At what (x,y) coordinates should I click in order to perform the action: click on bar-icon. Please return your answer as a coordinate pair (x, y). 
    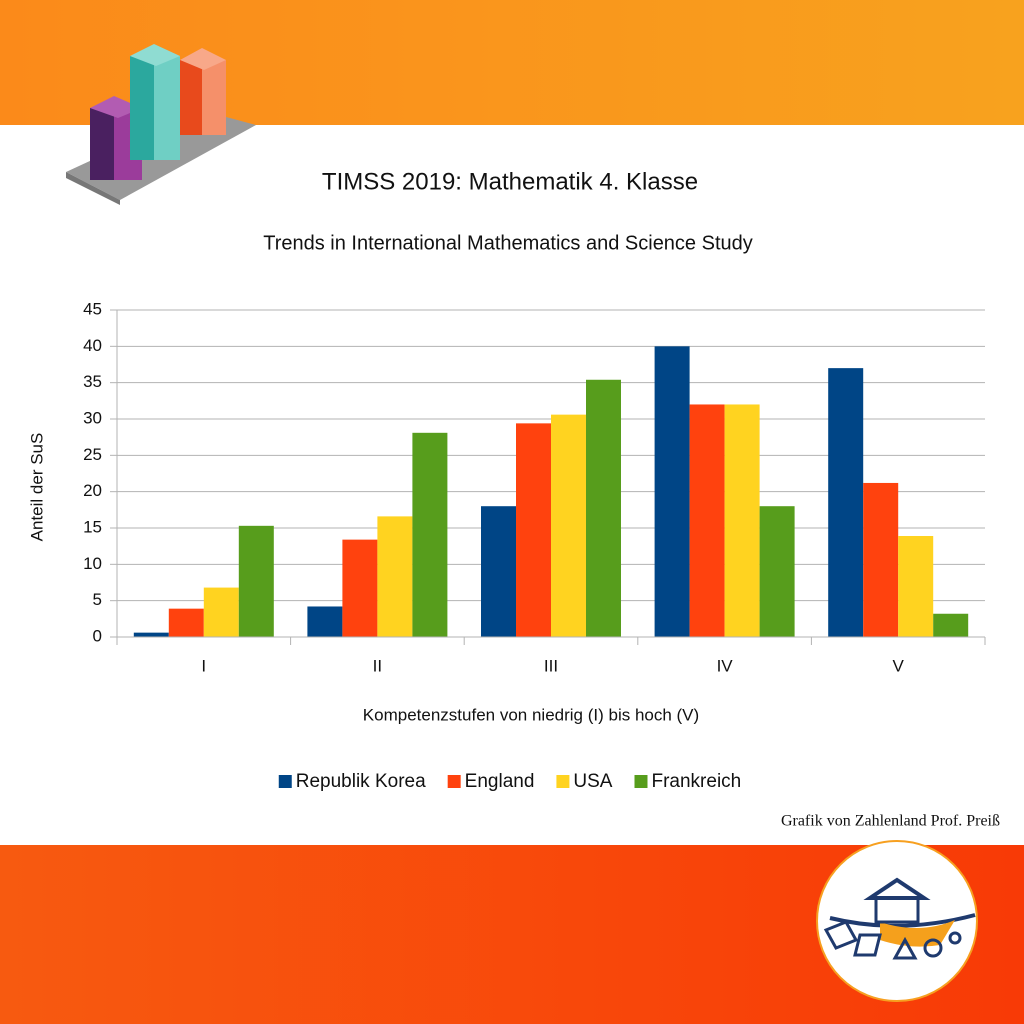
    Looking at the image, I should click on (161, 124).